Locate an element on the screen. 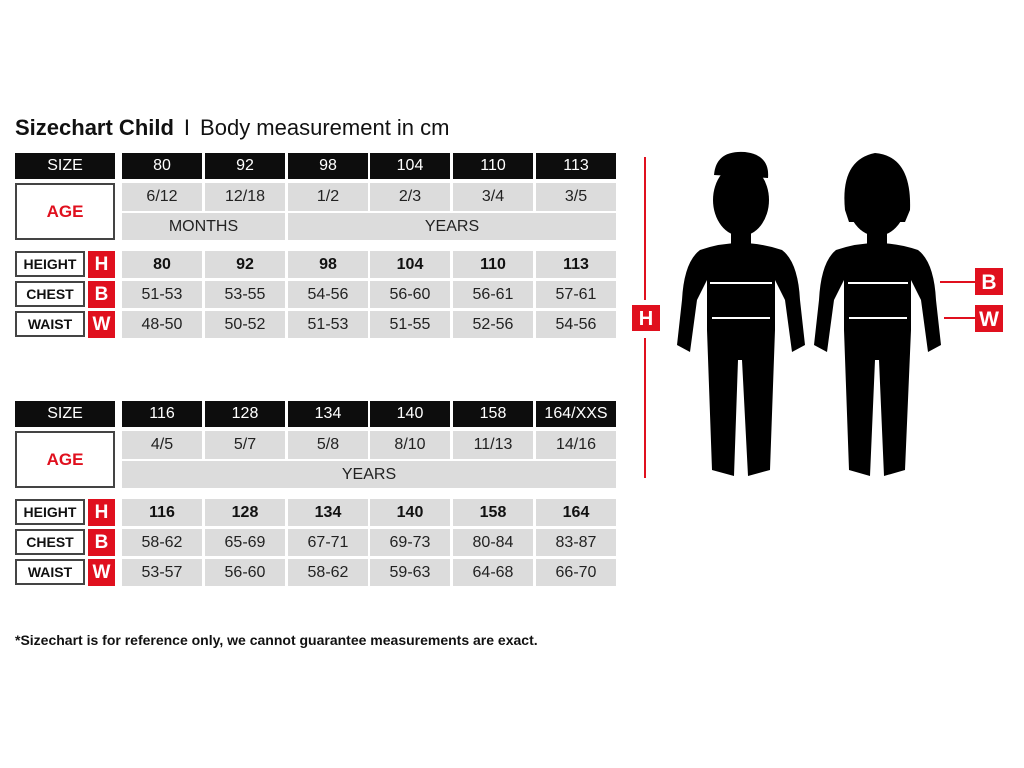 The height and width of the screenshot is (768, 1024). chest-cell: 53-55 is located at coordinates (245, 294).